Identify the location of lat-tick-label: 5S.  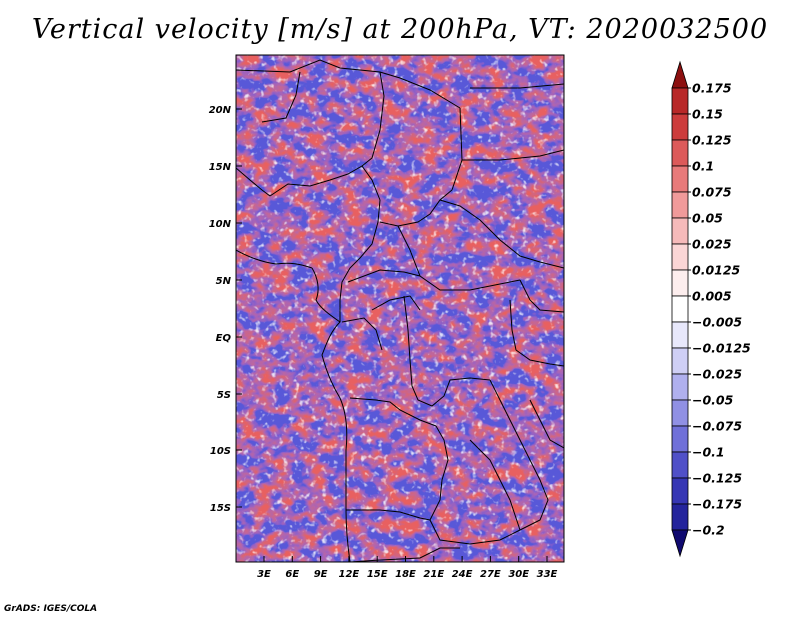
(224, 395).